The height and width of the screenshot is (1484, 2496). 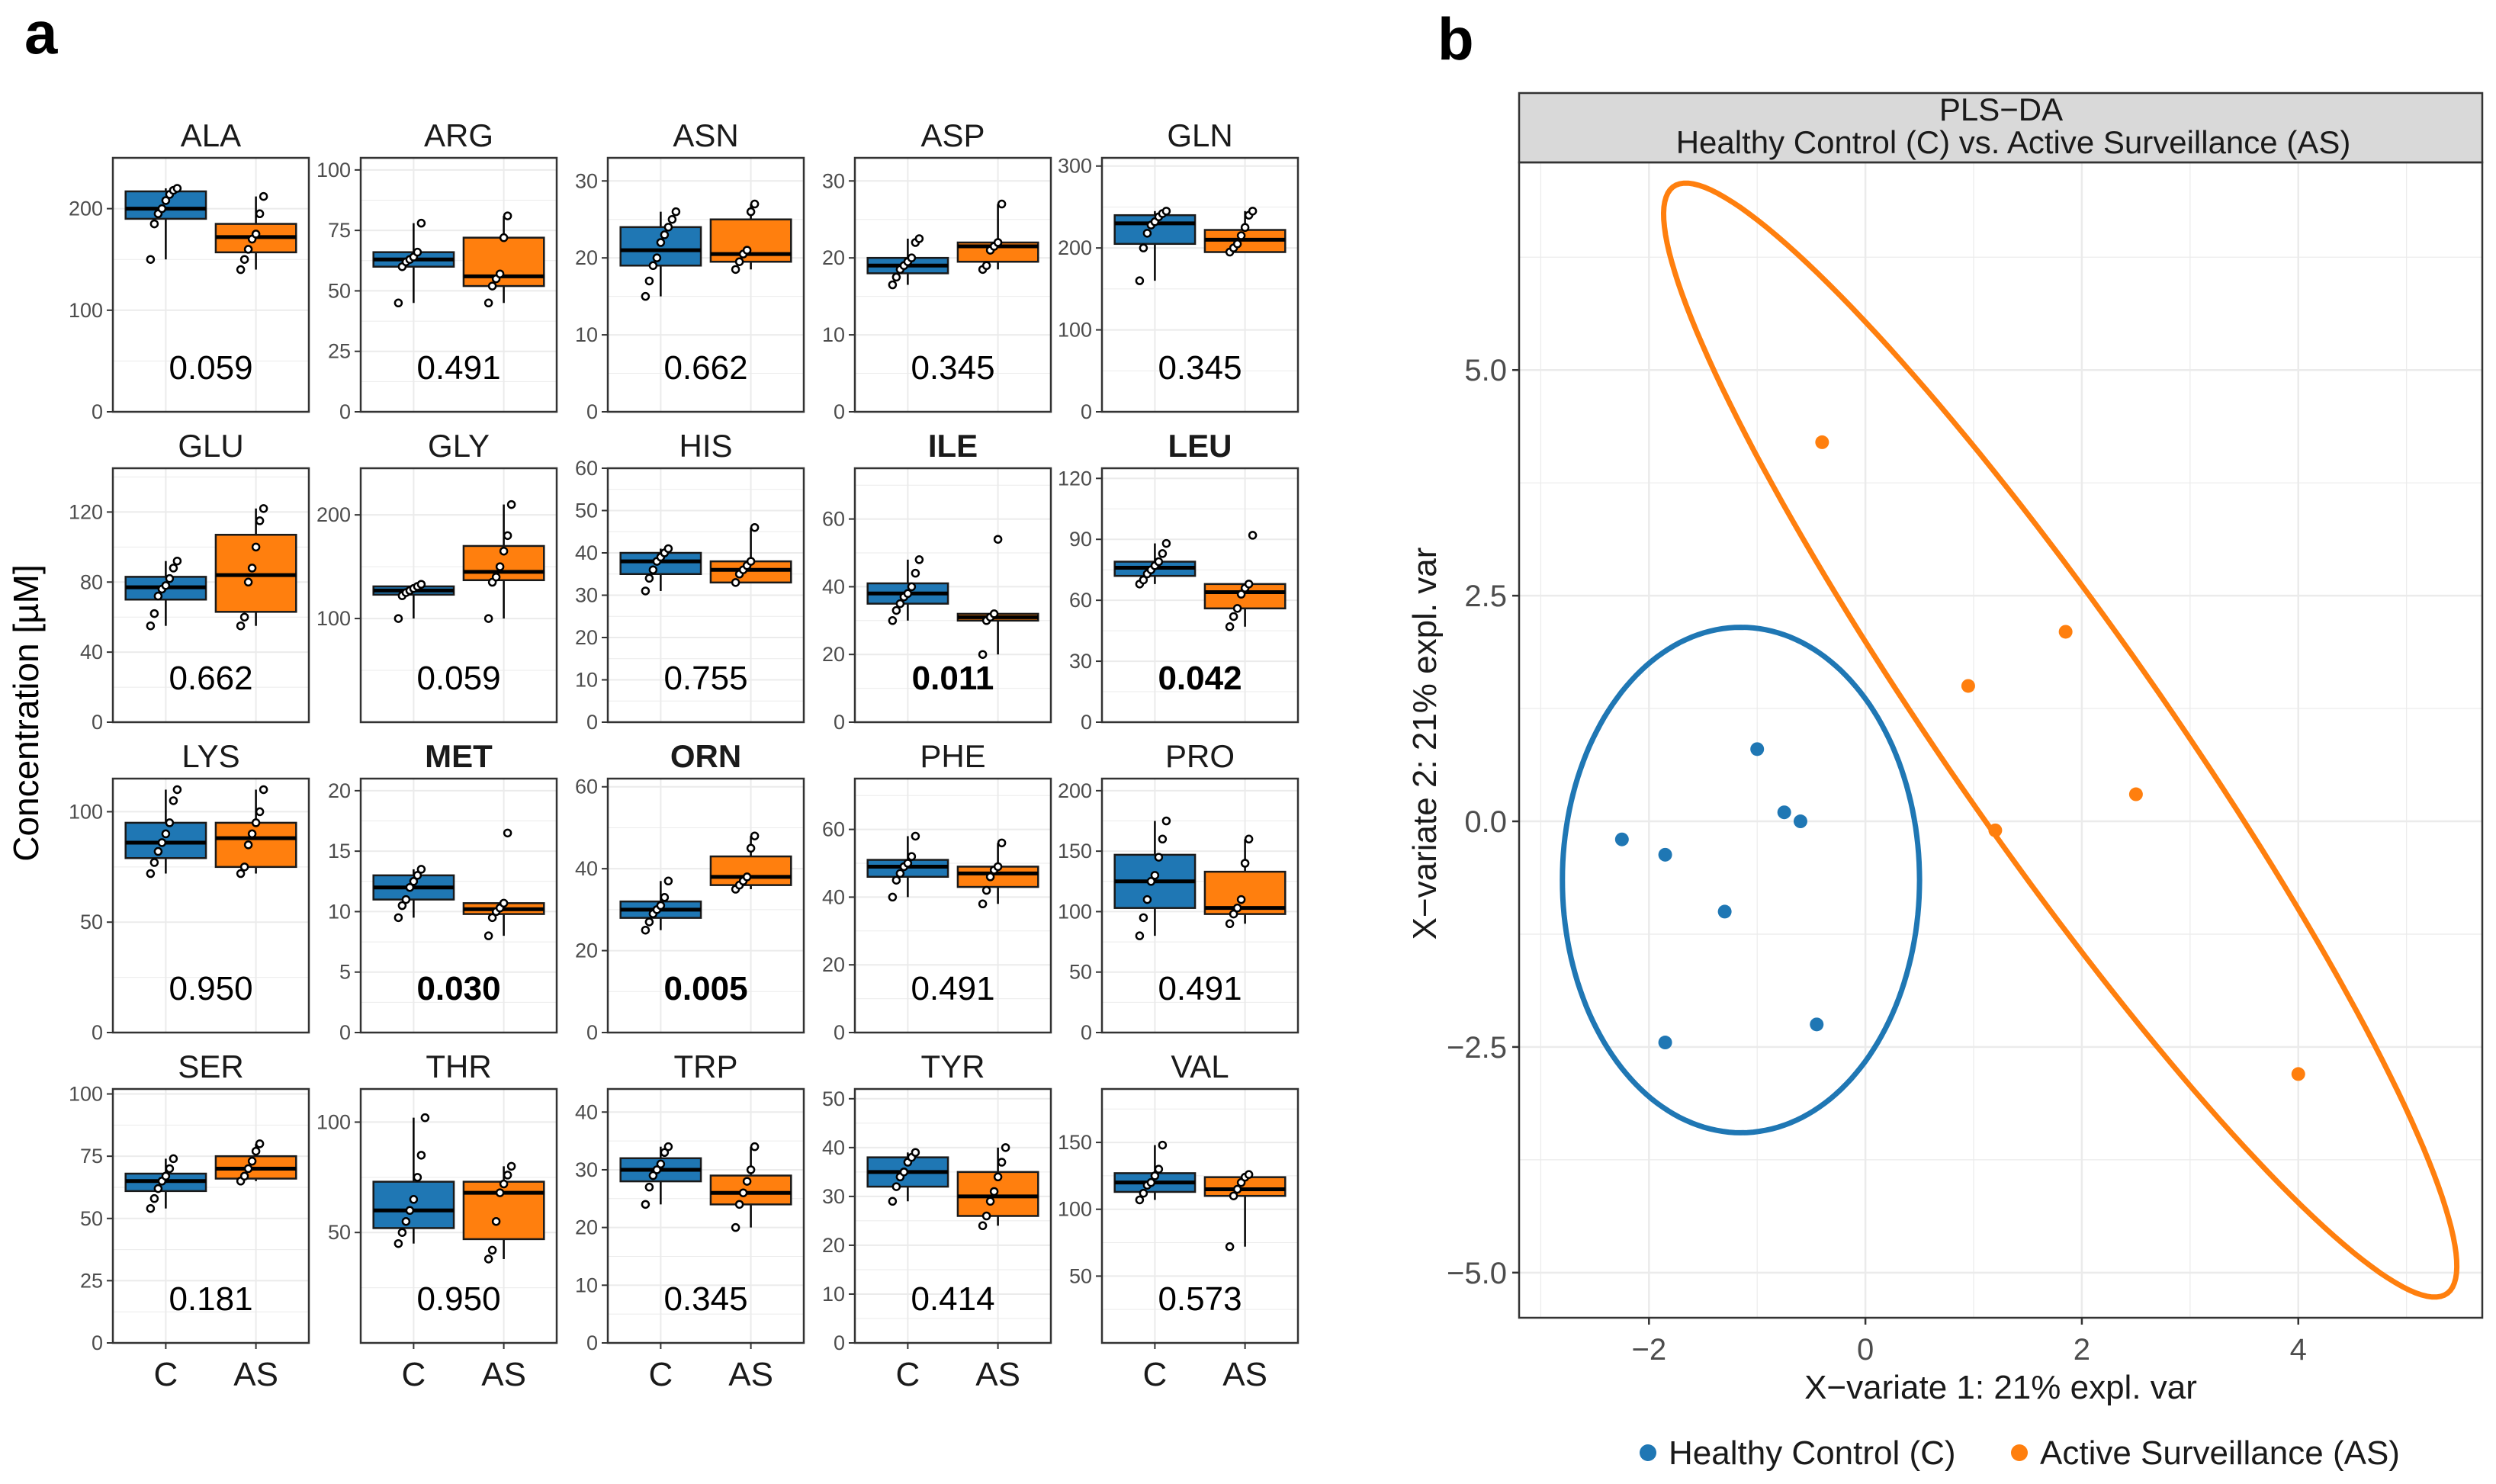 I want to click on x-tick-label: 2, so click(x=2082, y=1350).